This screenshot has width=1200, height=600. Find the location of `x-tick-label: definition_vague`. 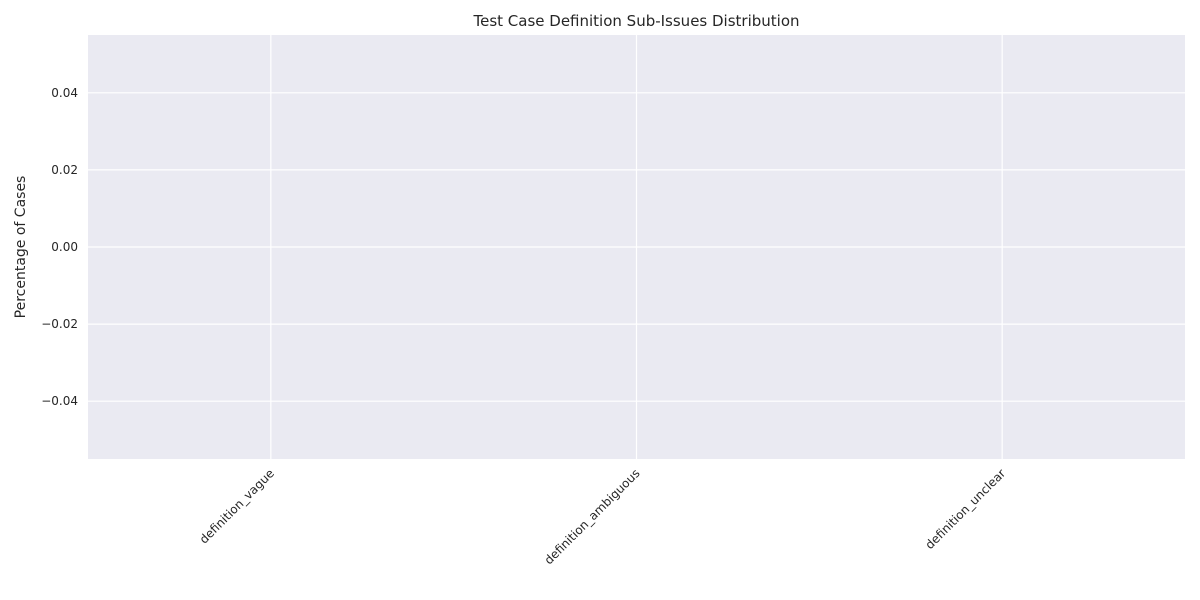

x-tick-label: definition_vague is located at coordinates (237, 506).